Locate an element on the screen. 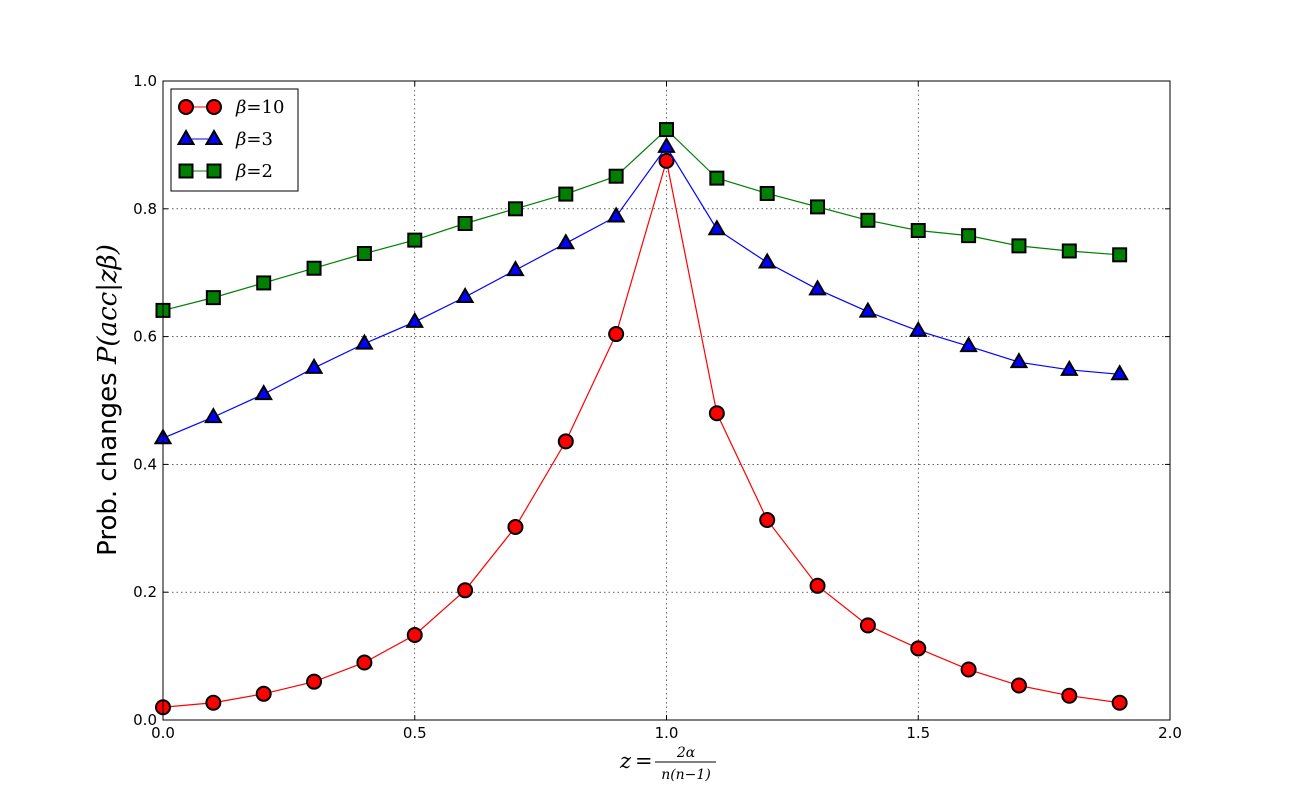 The height and width of the screenshot is (800, 1300). y-axis-label: Prob. changes P(acc|zβ) is located at coordinates (108, 400).